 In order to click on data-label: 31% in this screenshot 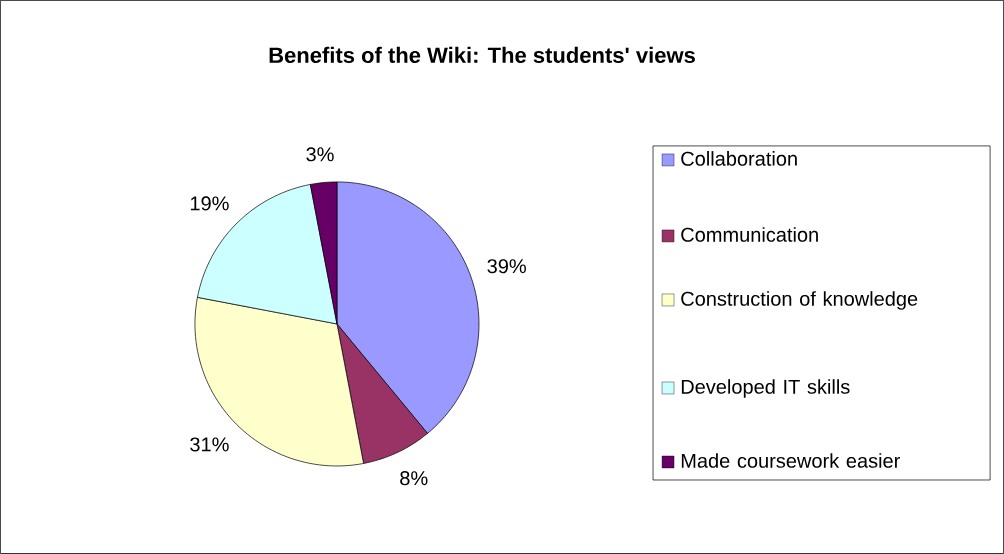, I will do `click(209, 444)`.